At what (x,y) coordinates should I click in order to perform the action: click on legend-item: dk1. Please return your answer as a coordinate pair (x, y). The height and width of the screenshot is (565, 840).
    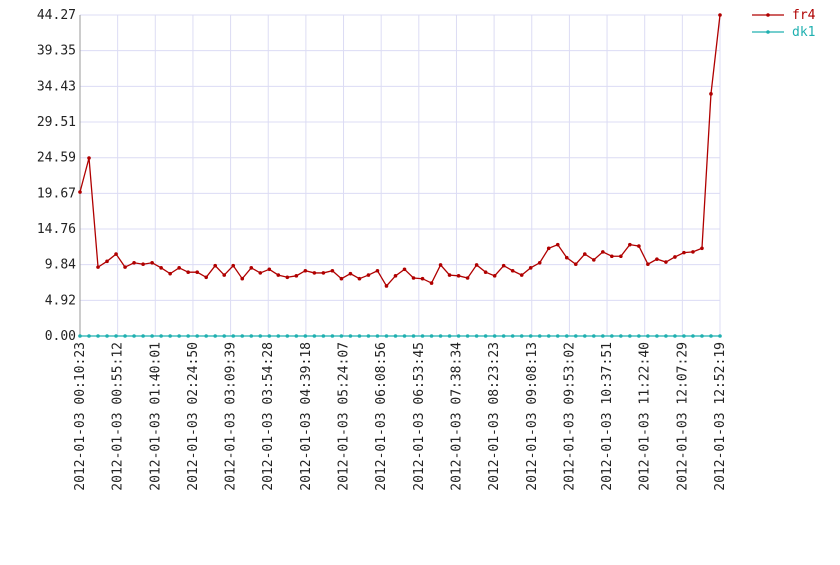
    Looking at the image, I should click on (783, 32).